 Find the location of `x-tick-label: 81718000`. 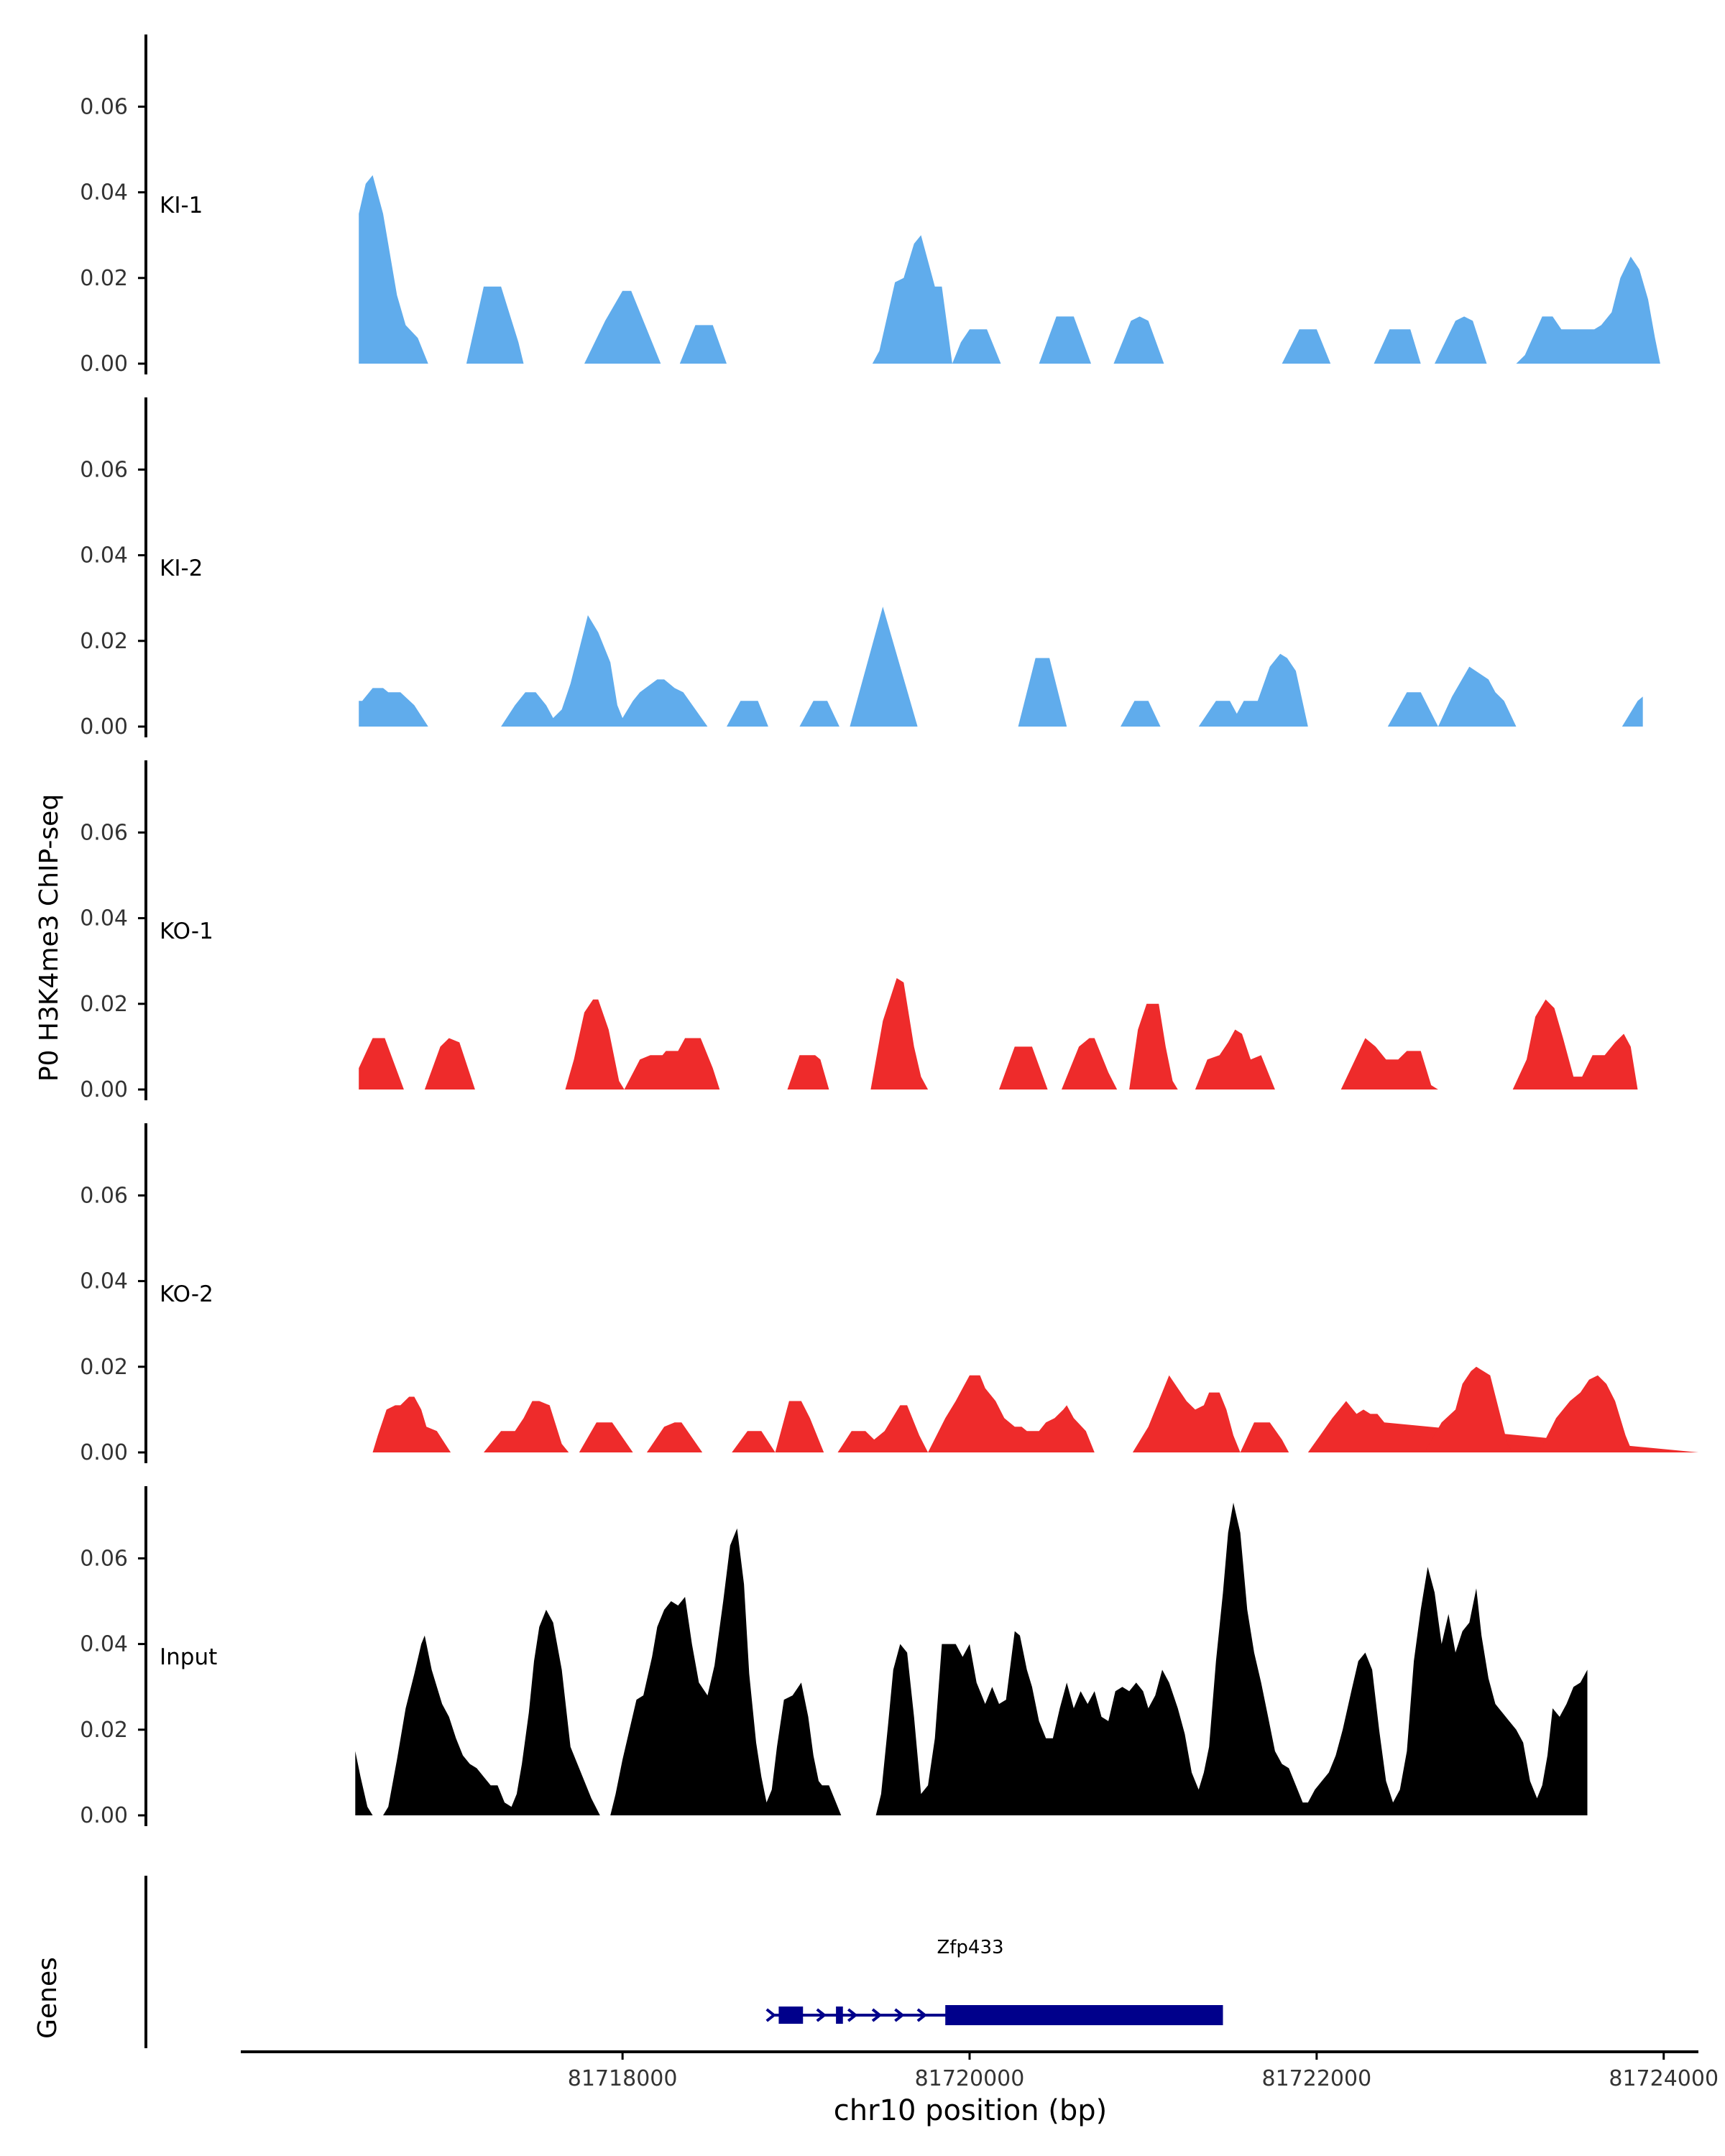

x-tick-label: 81718000 is located at coordinates (623, 2078).